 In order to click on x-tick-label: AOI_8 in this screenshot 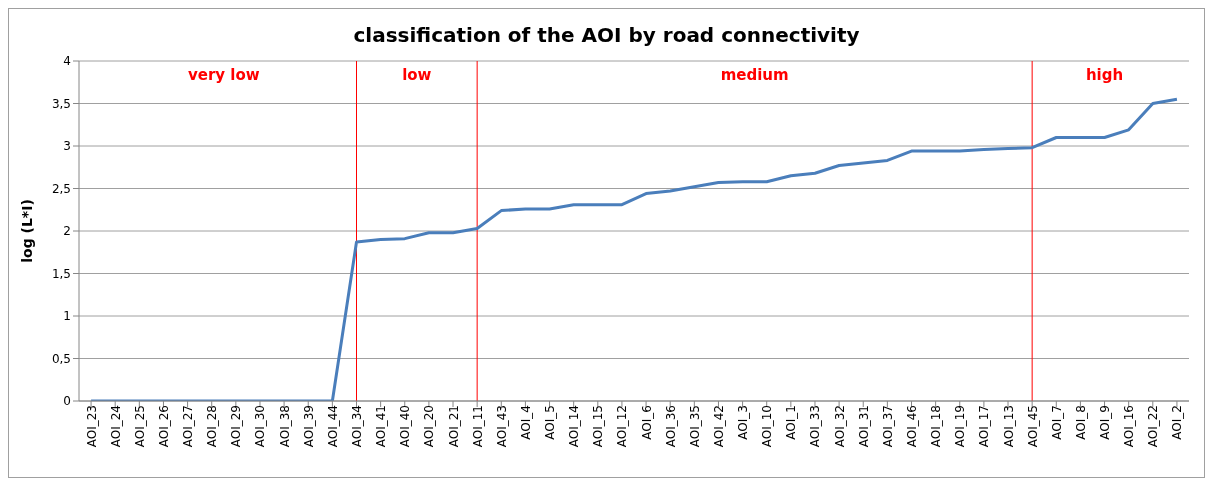, I will do `click(1080, 422)`.